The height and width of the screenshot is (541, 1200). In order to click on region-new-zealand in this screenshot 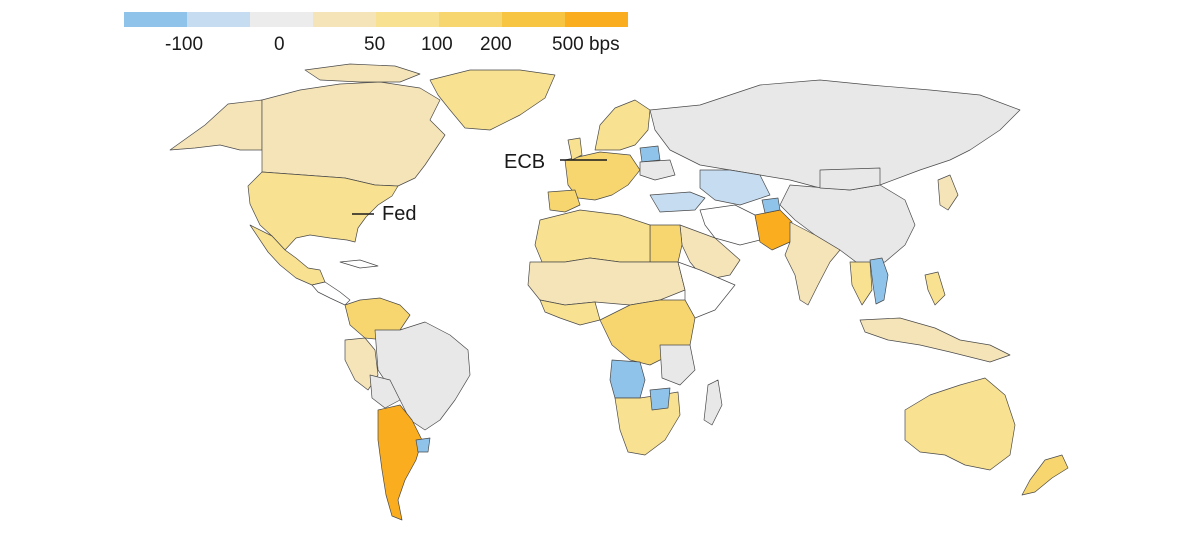, I will do `click(1045, 475)`.